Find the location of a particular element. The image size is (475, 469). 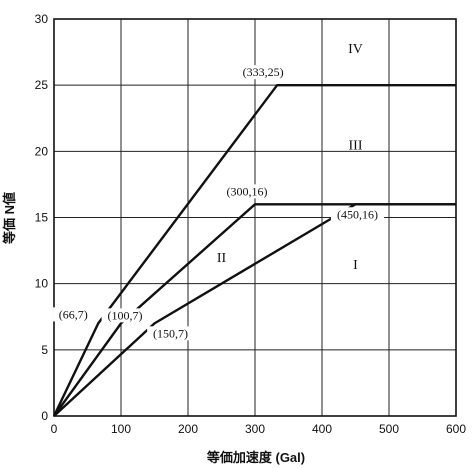

x-axis-title: 等価加速度 (Gal) is located at coordinates (255, 457).